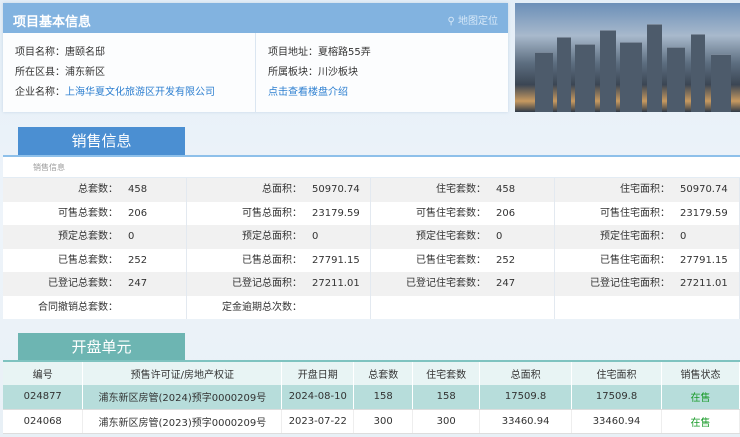  I want to click on table-cell: 2024-08-10, so click(318, 397).